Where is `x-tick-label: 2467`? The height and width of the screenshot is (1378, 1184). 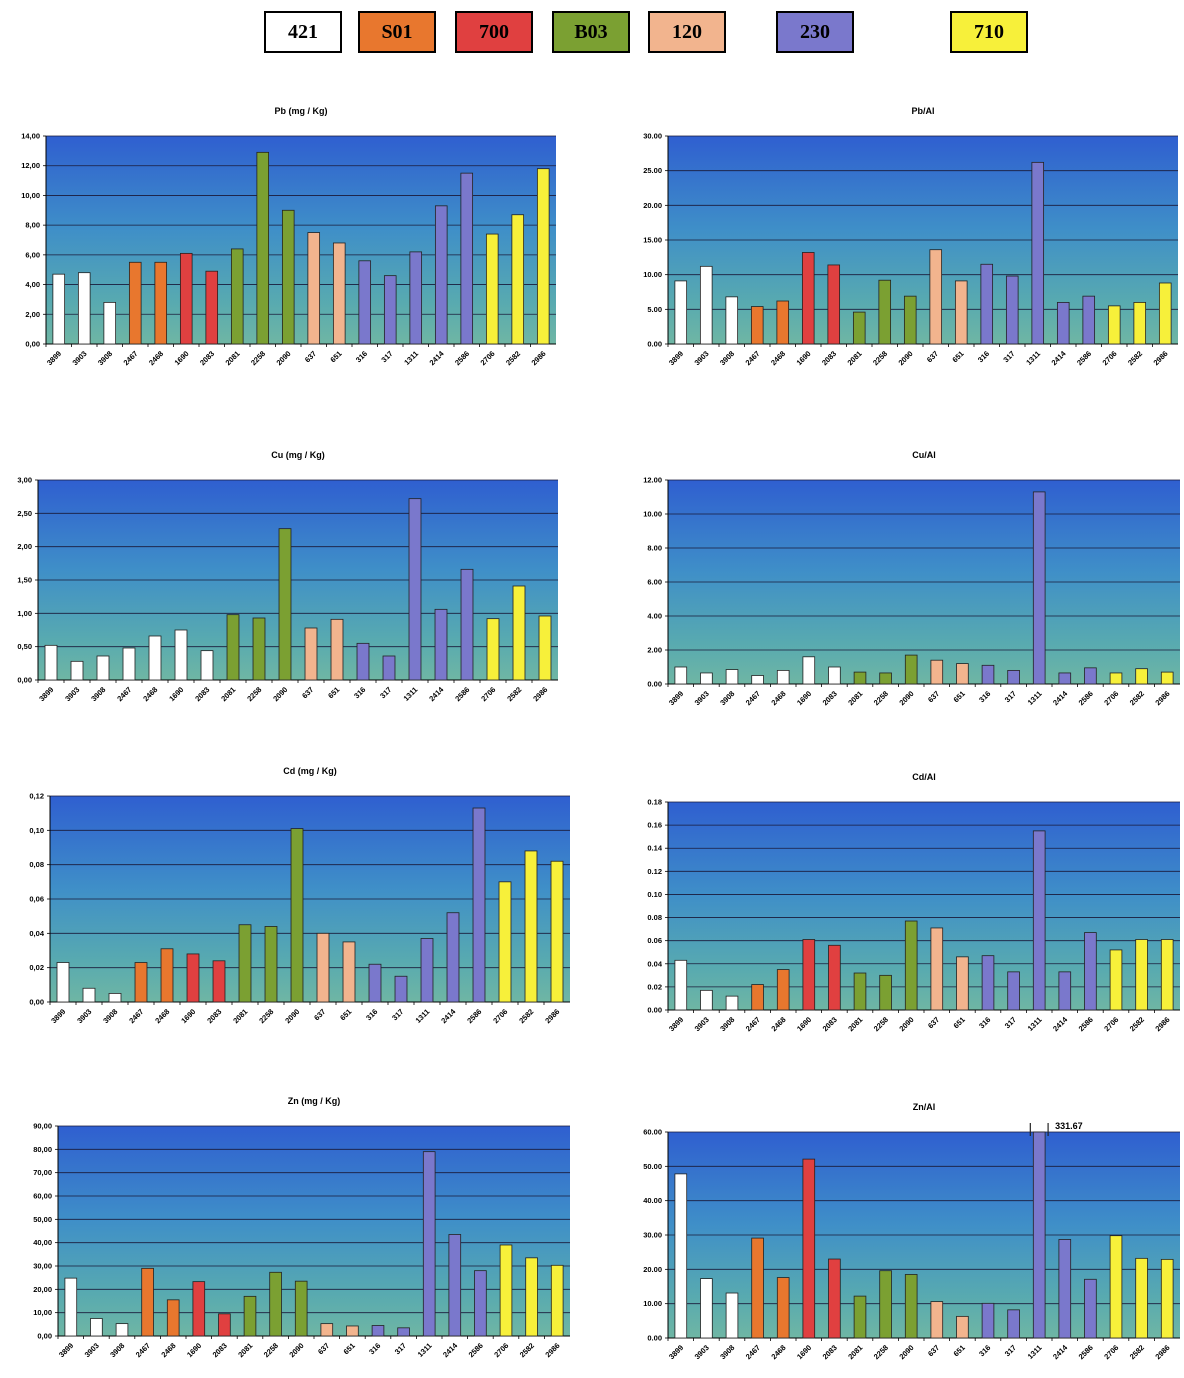
x-tick-label: 2467 is located at coordinates (753, 1024).